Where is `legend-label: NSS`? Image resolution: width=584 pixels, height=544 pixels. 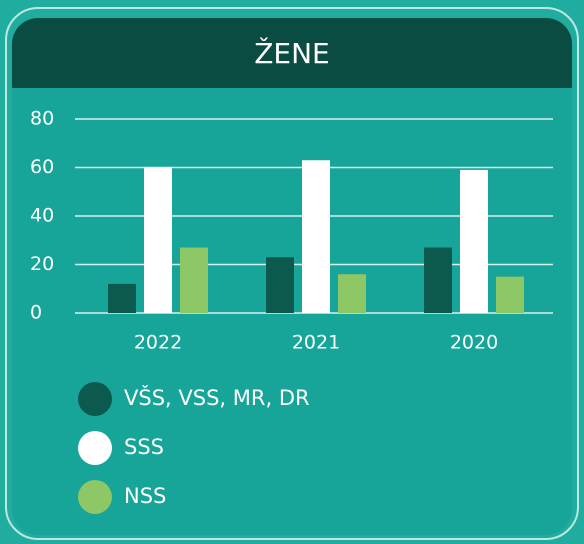
legend-label: NSS is located at coordinates (145, 496).